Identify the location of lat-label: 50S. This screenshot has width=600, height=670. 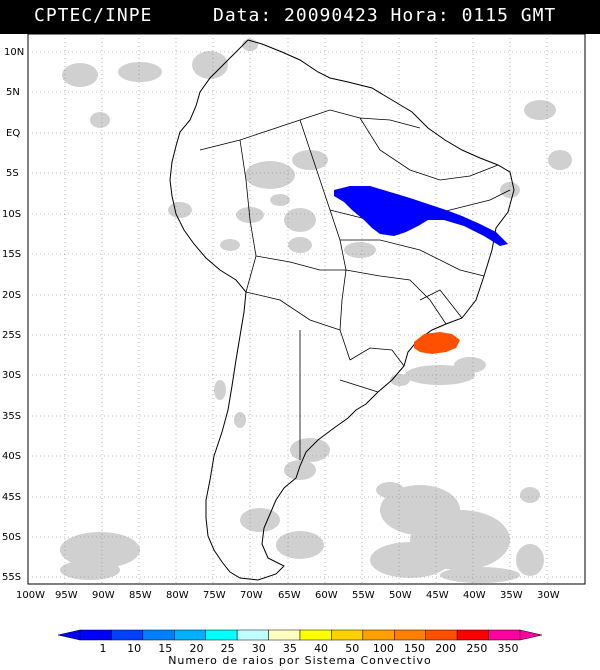
(11, 537).